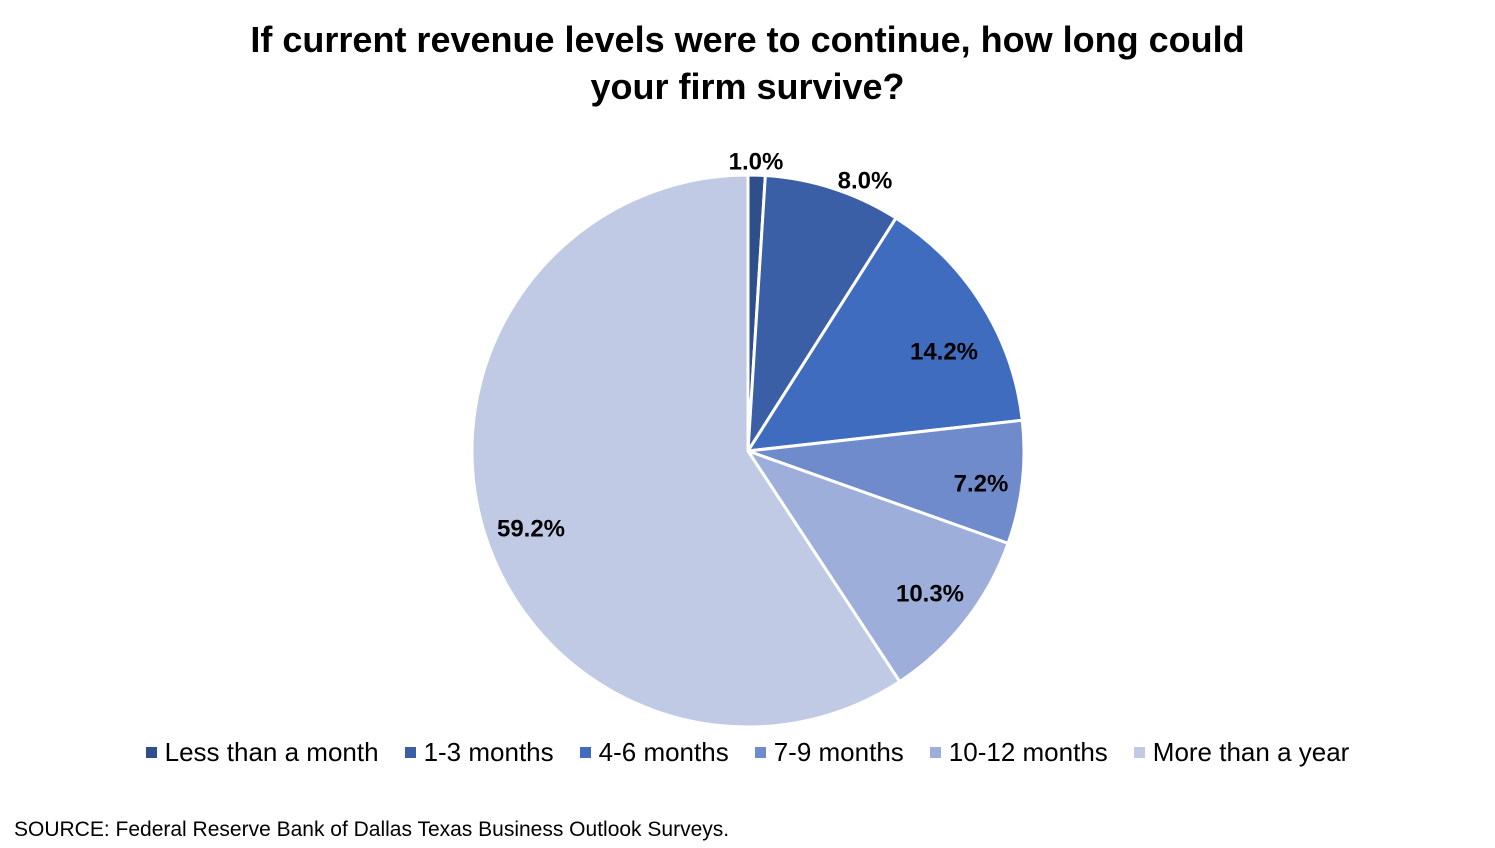  I want to click on pie-slice-7-9-months, so click(886, 481).